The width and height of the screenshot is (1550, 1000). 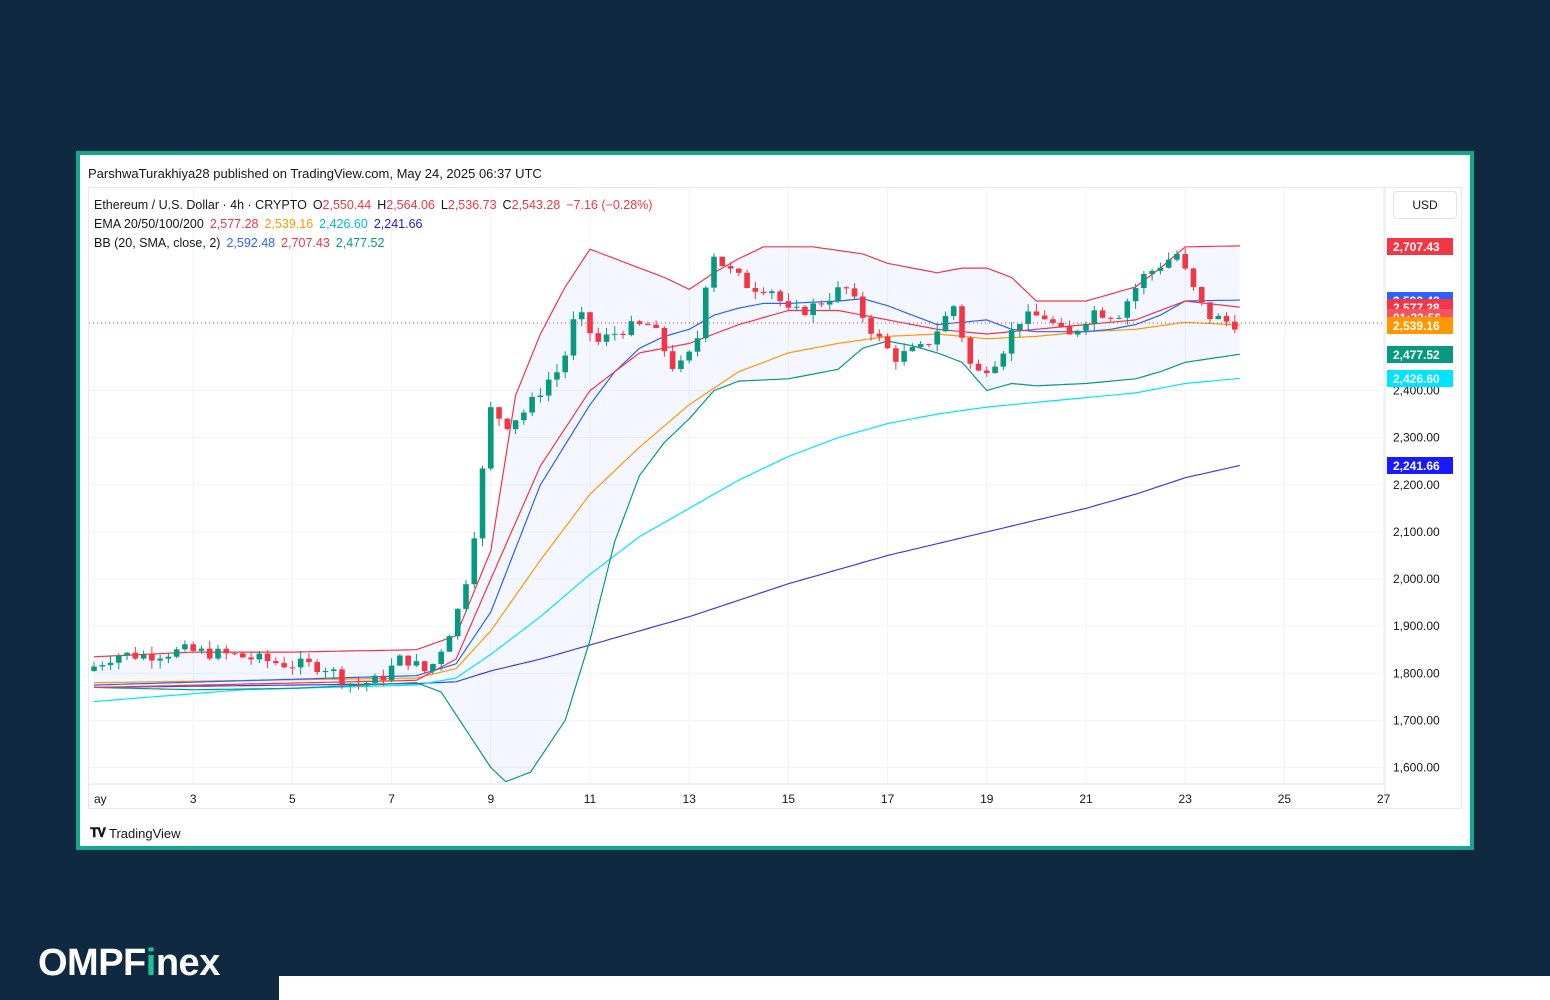 What do you see at coordinates (1384, 799) in the screenshot?
I see `x-tick-label: 27` at bounding box center [1384, 799].